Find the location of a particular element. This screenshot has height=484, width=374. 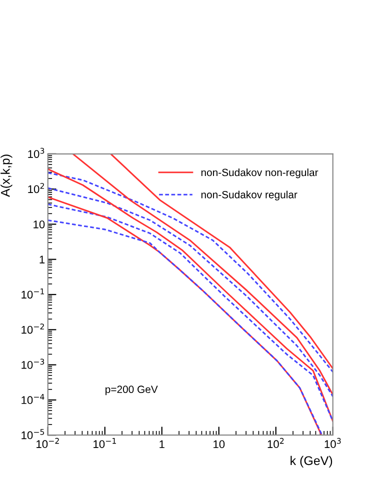

x-tick-label: 10$^{−1}$ is located at coordinates (105, 443).